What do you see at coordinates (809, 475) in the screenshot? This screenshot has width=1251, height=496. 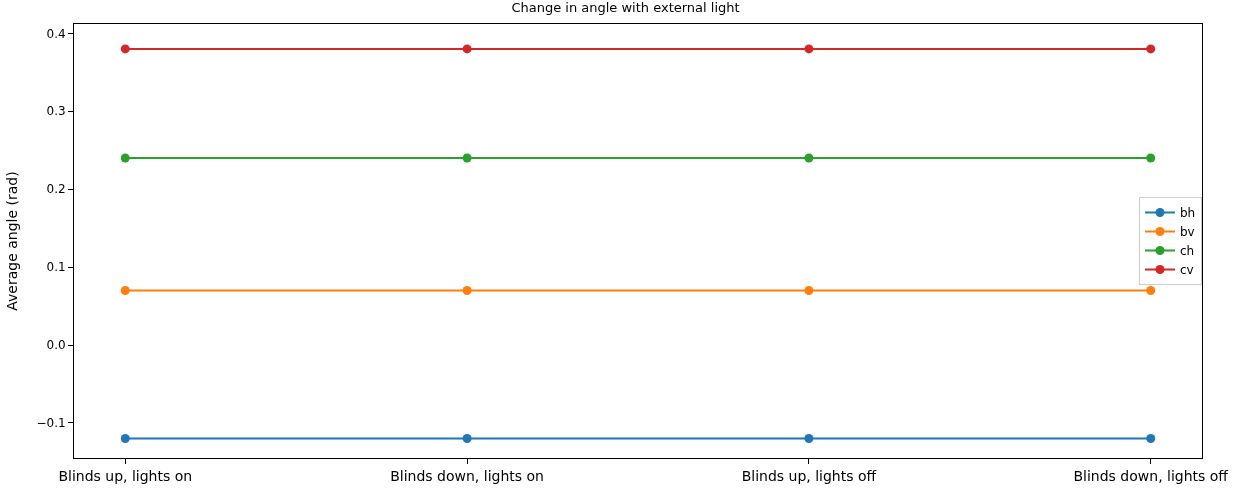 I see `x-tick-label: Blinds up, lights off` at bounding box center [809, 475].